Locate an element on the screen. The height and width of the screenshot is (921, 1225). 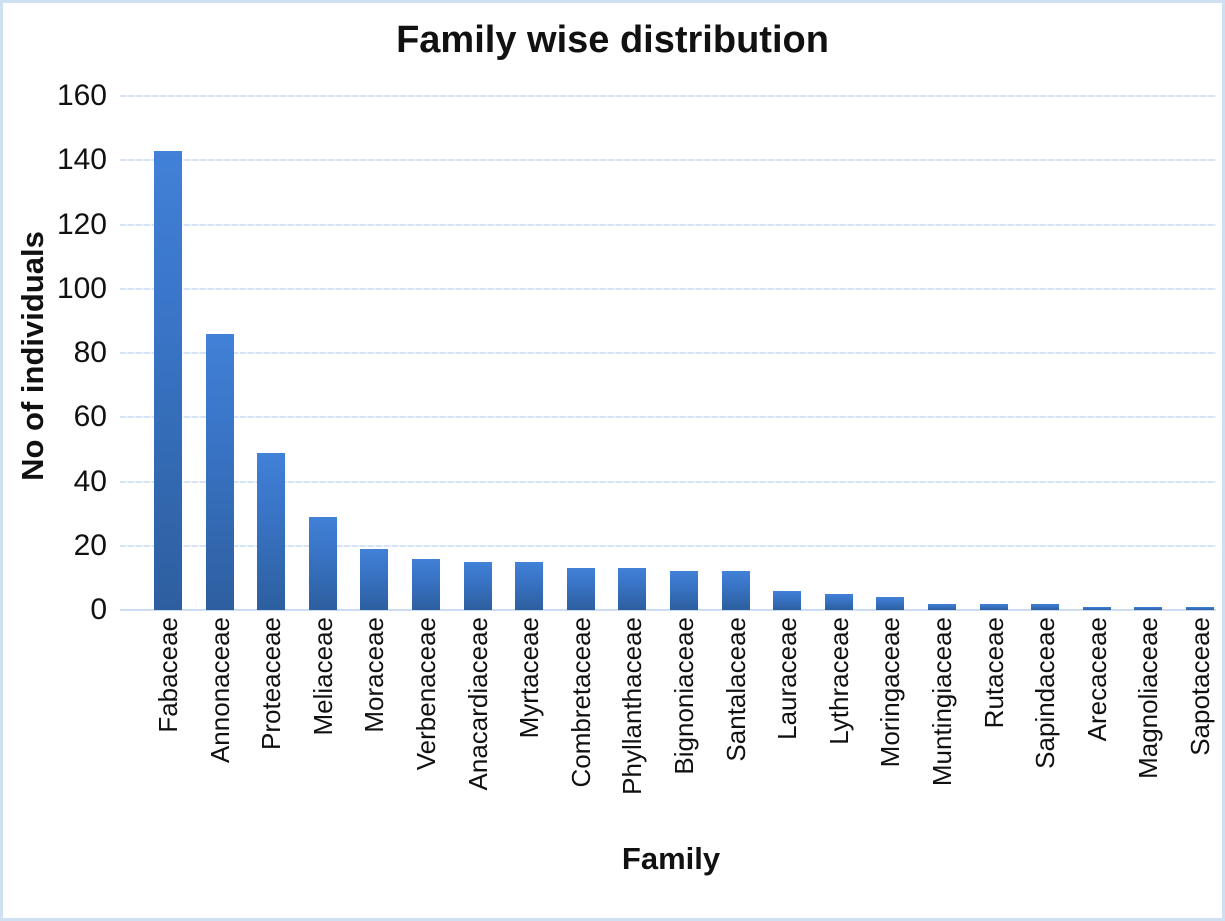
bar-proteaceae is located at coordinates (271, 531).